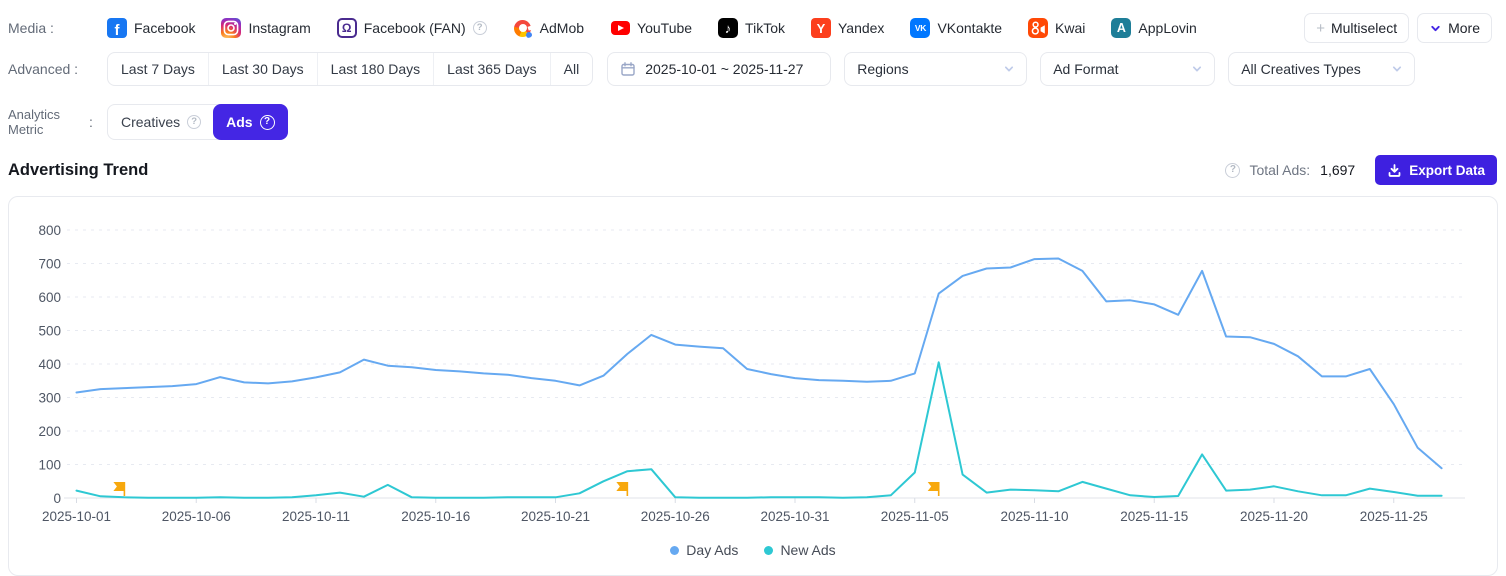 The width and height of the screenshot is (1506, 576). I want to click on x-axis-label: 2025-10-31, so click(794, 516).